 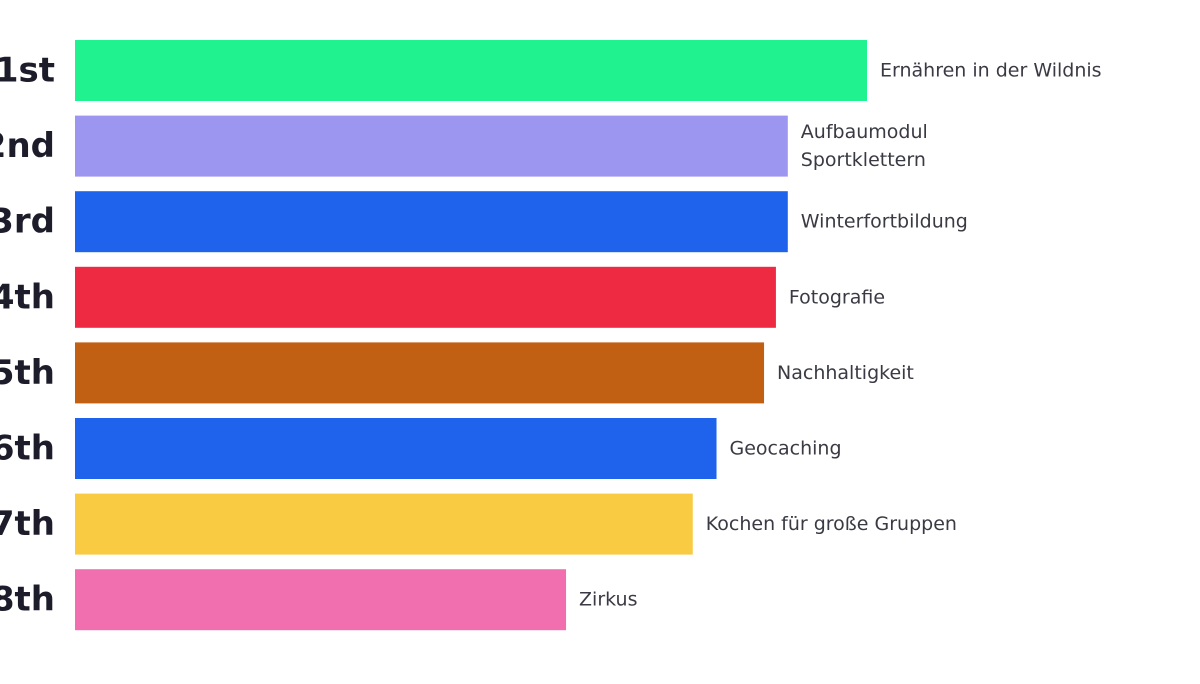 What do you see at coordinates (831, 524) in the screenshot?
I see `bar-label: Kochen für große Gruppen` at bounding box center [831, 524].